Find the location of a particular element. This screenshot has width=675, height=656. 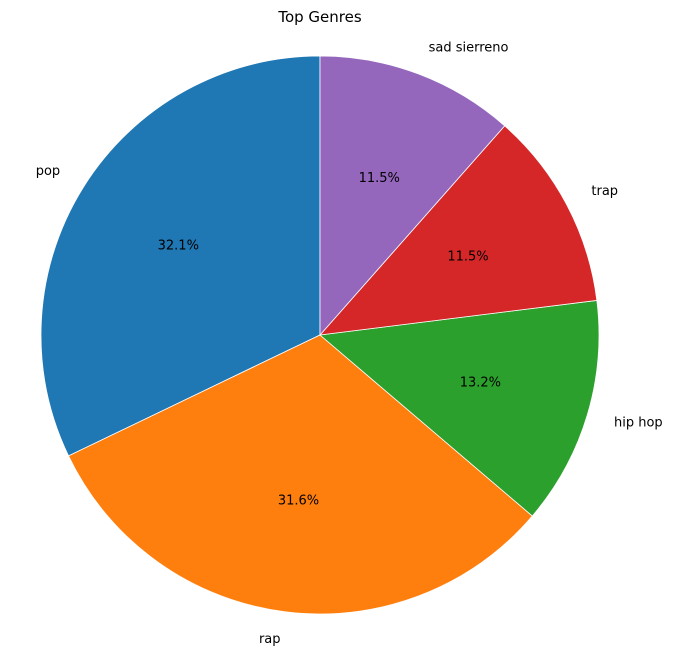

slice-label-hip-hop: hip hop is located at coordinates (638, 423).